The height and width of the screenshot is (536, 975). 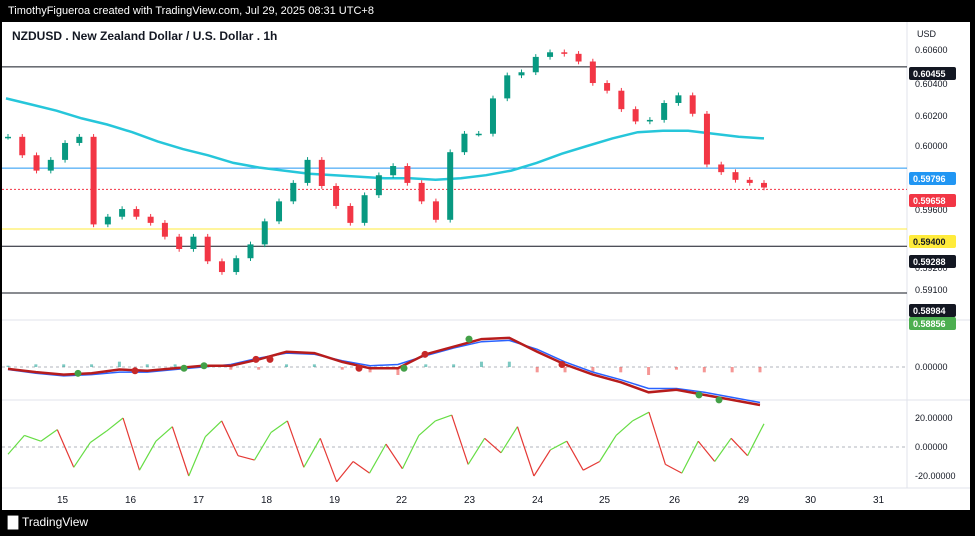 What do you see at coordinates (927, 34) in the screenshot?
I see `currency-label: USD` at bounding box center [927, 34].